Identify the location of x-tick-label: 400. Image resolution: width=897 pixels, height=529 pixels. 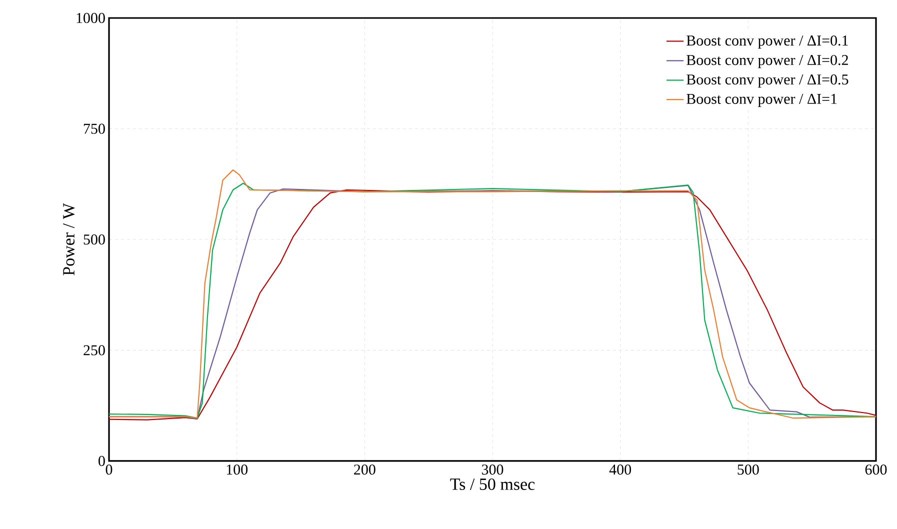
(620, 469).